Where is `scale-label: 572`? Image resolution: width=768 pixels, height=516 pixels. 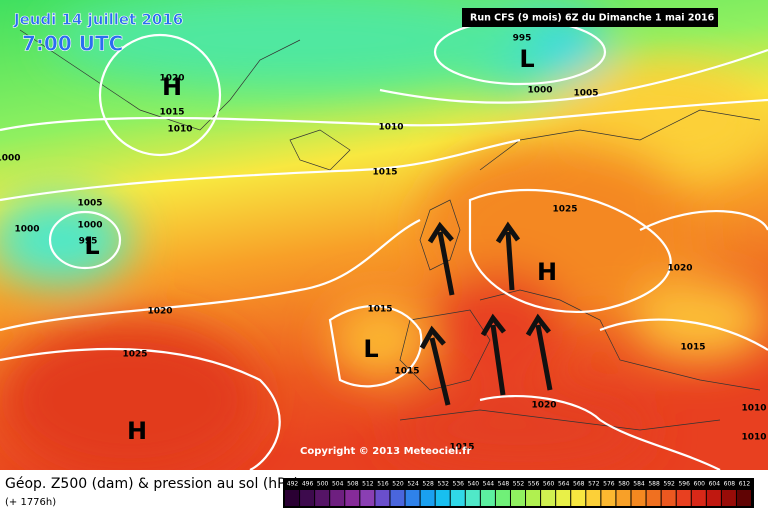
scale-label: 572 is located at coordinates (594, 484).